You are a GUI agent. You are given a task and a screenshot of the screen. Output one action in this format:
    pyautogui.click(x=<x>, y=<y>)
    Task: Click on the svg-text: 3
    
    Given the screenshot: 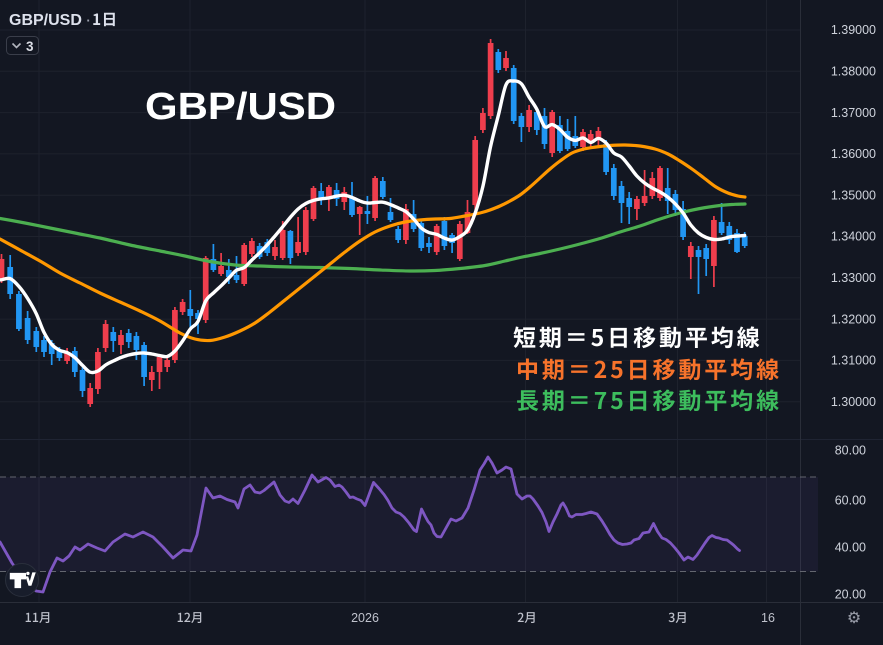 What is the action you would take?
    pyautogui.click(x=30, y=46)
    